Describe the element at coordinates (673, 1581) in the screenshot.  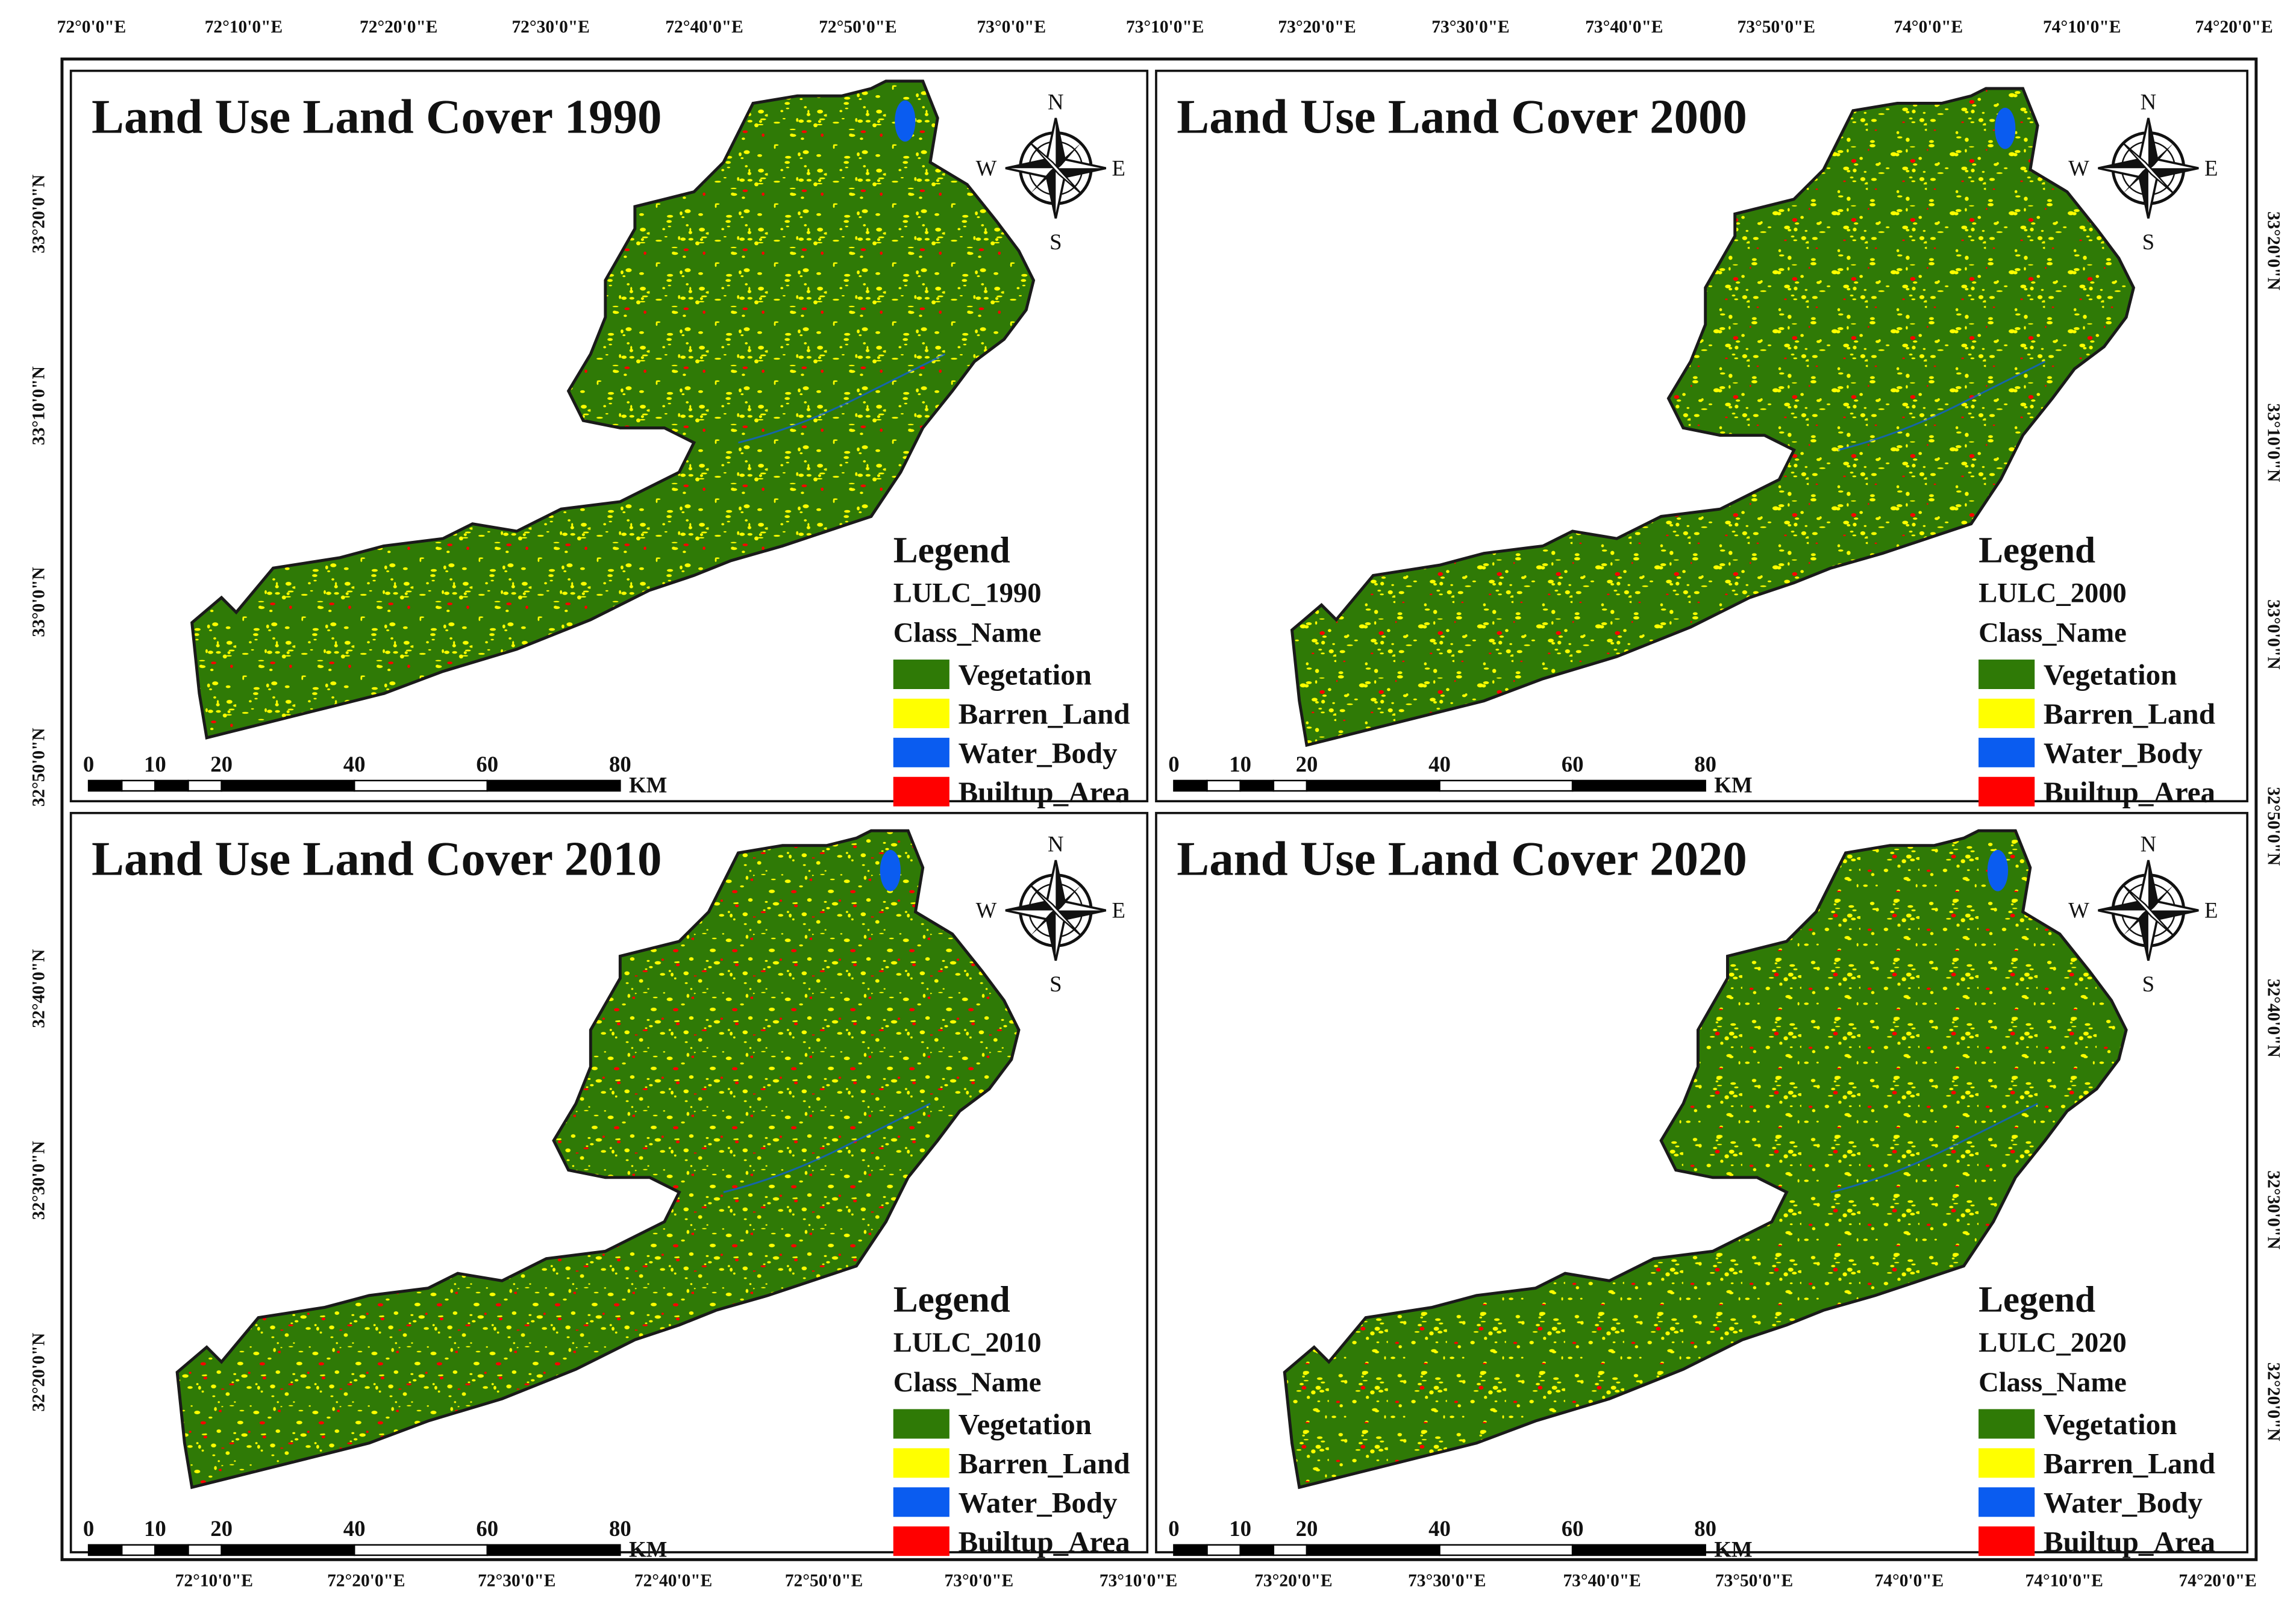
I see `bottom-axis-label: 72°40'0"E` at that location.